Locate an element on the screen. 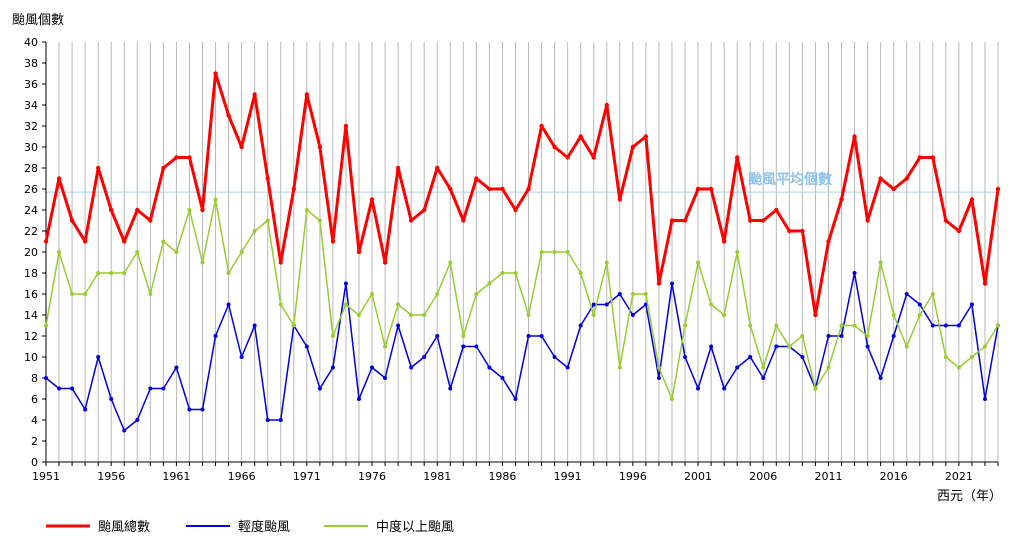 The width and height of the screenshot is (1024, 549). x-tick-label: 1966 is located at coordinates (242, 476).